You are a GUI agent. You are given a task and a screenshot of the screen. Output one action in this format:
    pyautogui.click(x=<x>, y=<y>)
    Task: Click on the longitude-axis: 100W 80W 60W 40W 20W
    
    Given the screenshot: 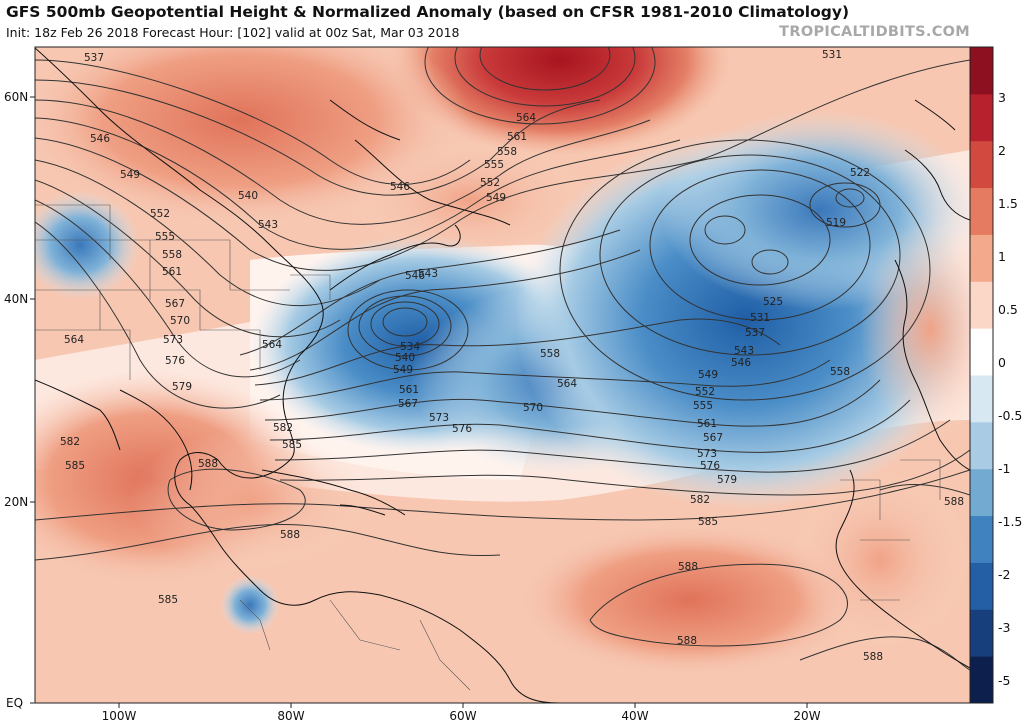 What is the action you would take?
    pyautogui.click(x=461, y=713)
    